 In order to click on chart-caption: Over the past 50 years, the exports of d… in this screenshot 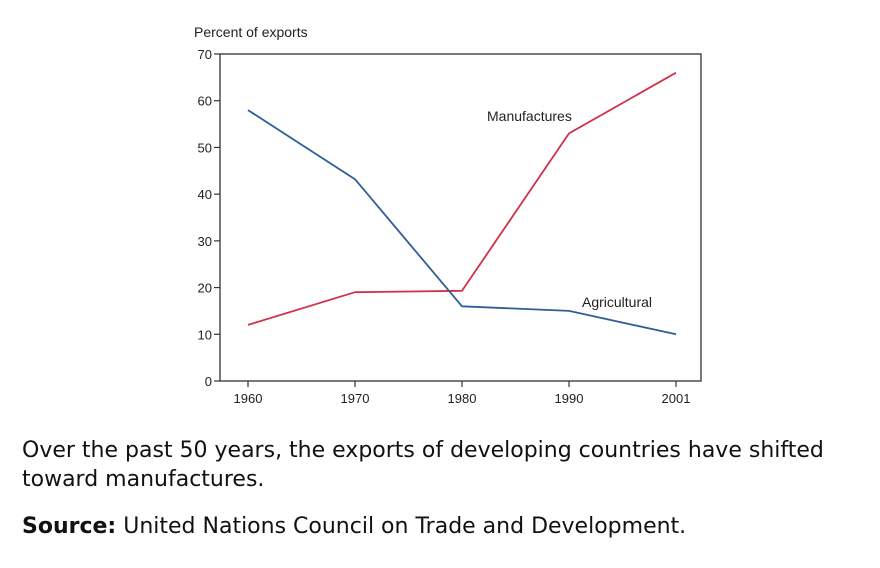, I will do `click(423, 465)`.